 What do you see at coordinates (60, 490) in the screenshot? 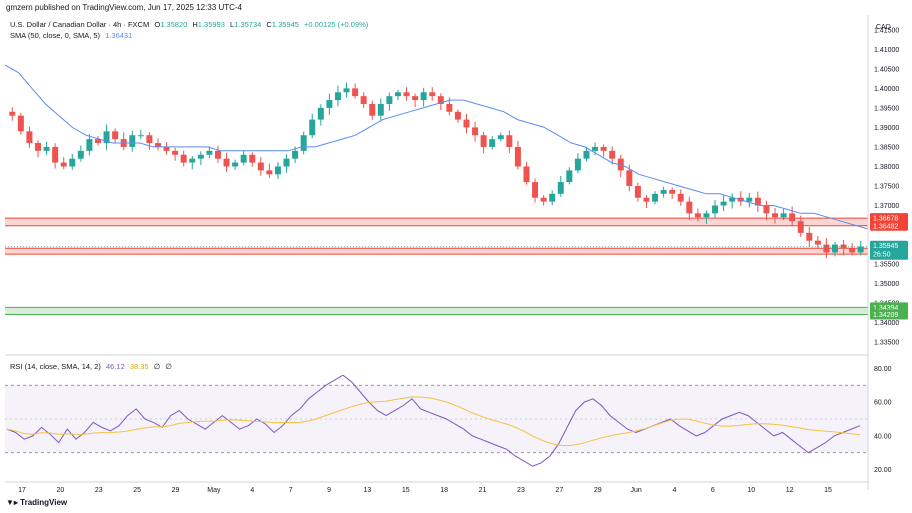
I see `time-tick-label: 20` at bounding box center [60, 490].